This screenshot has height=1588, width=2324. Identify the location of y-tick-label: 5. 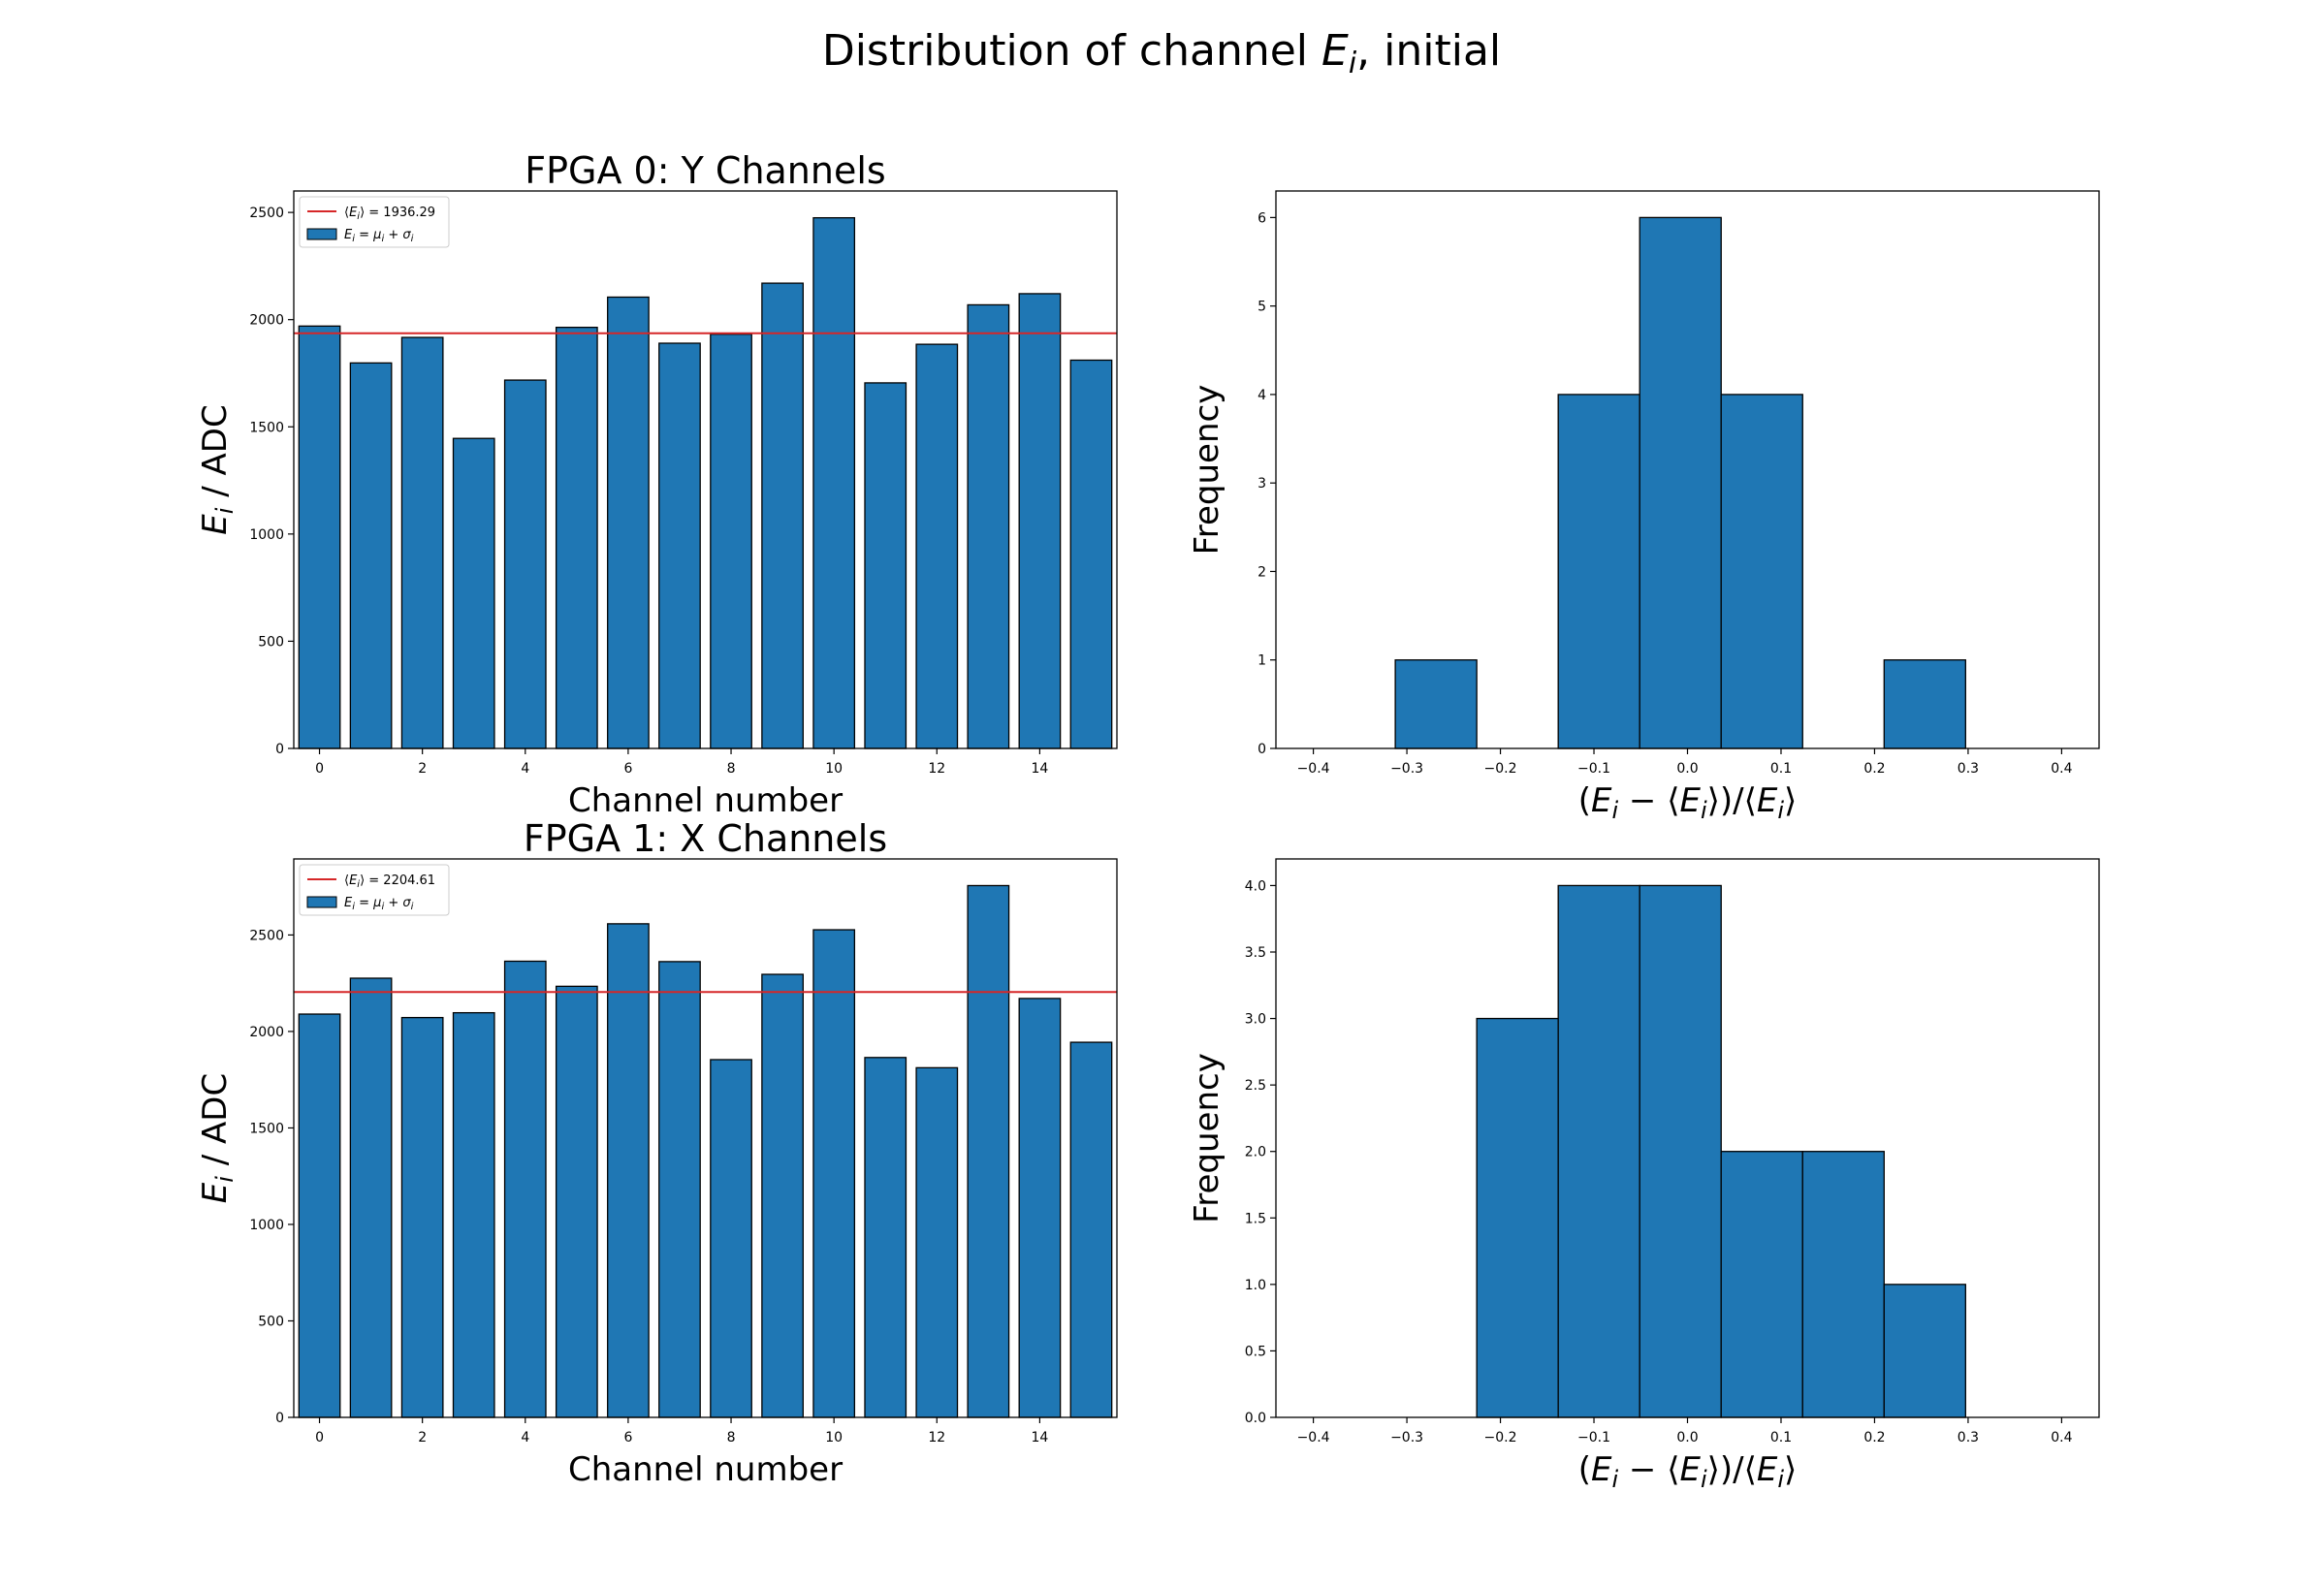
(1262, 307).